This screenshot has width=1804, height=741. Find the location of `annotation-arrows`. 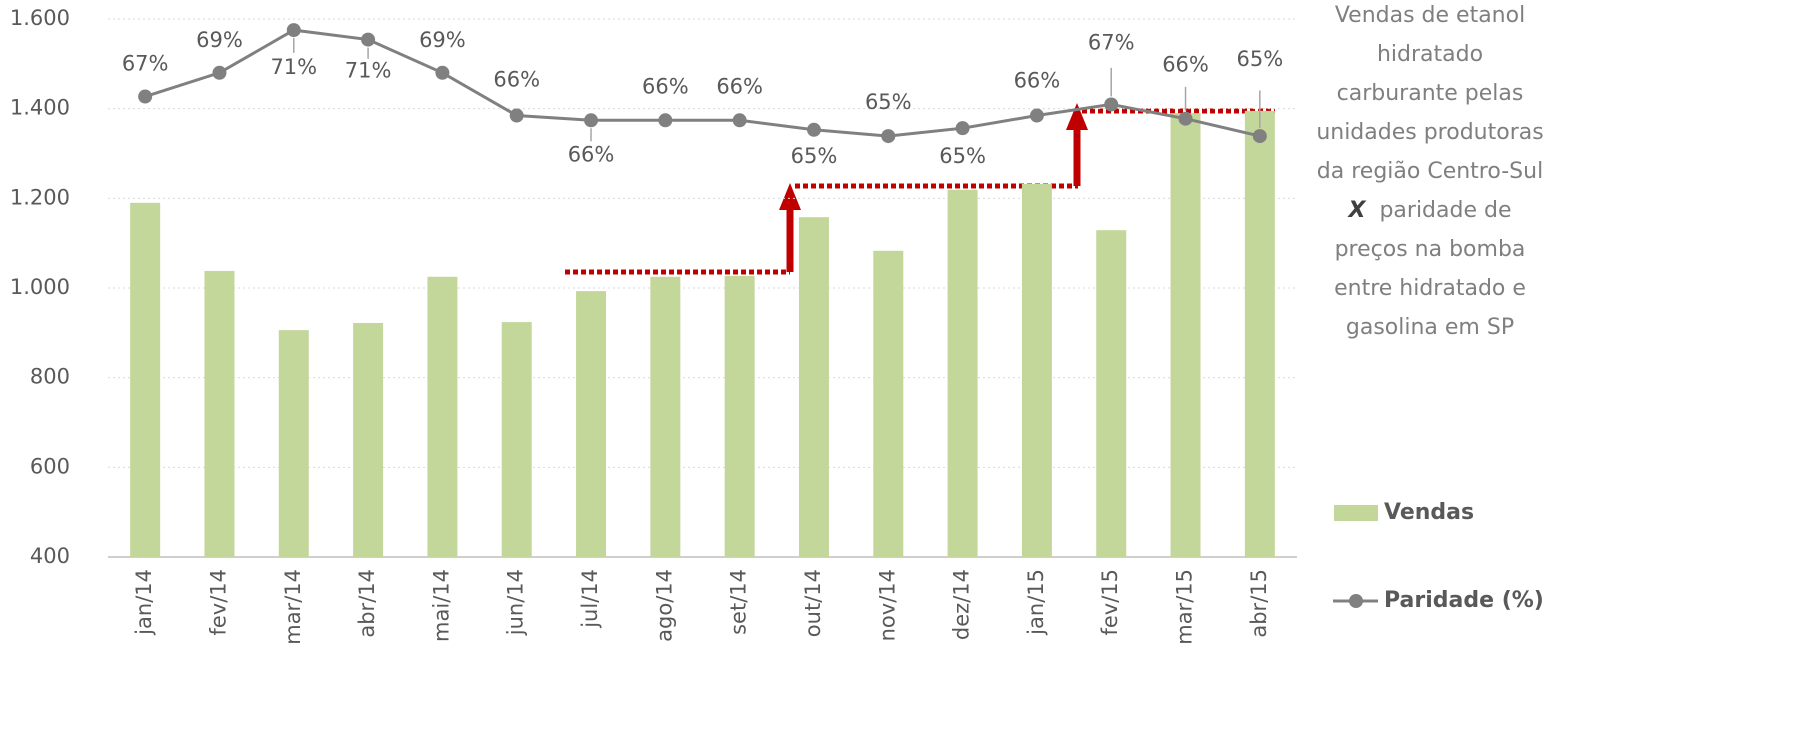

annotation-arrows is located at coordinates (920, 189).